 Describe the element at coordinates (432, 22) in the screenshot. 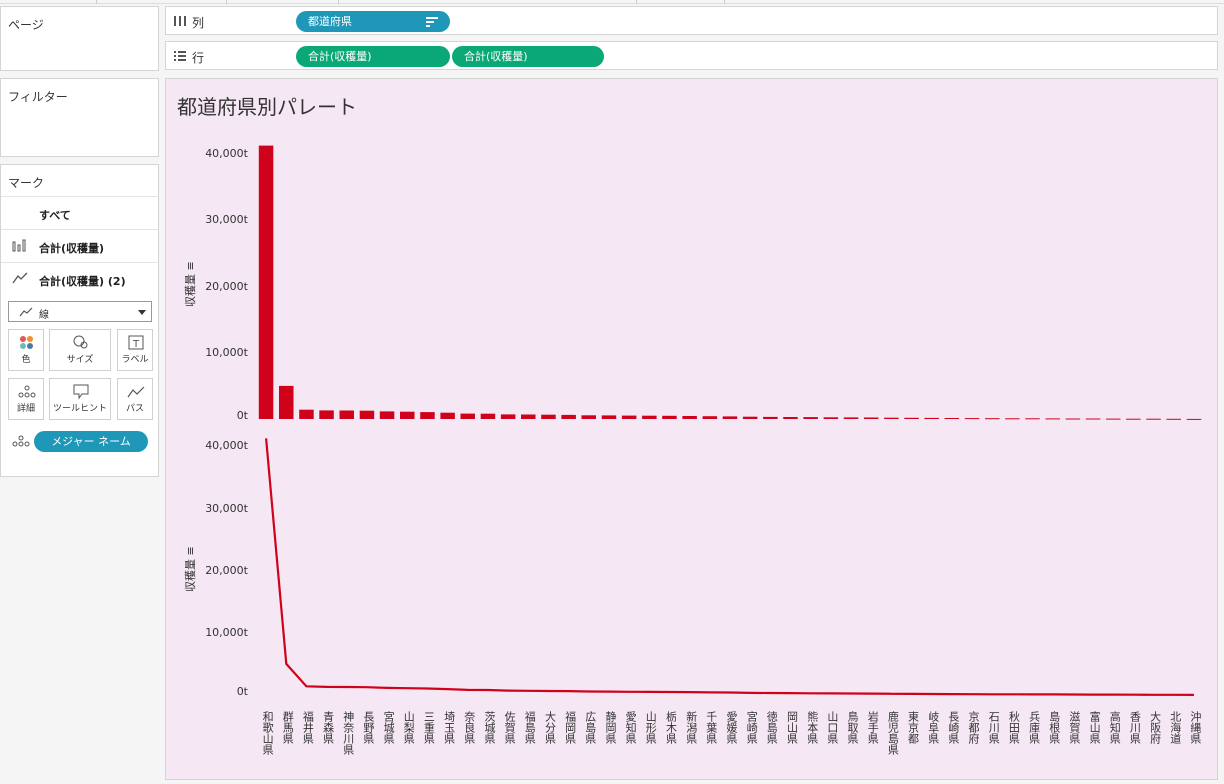

I see `sort-descending-icon` at that location.